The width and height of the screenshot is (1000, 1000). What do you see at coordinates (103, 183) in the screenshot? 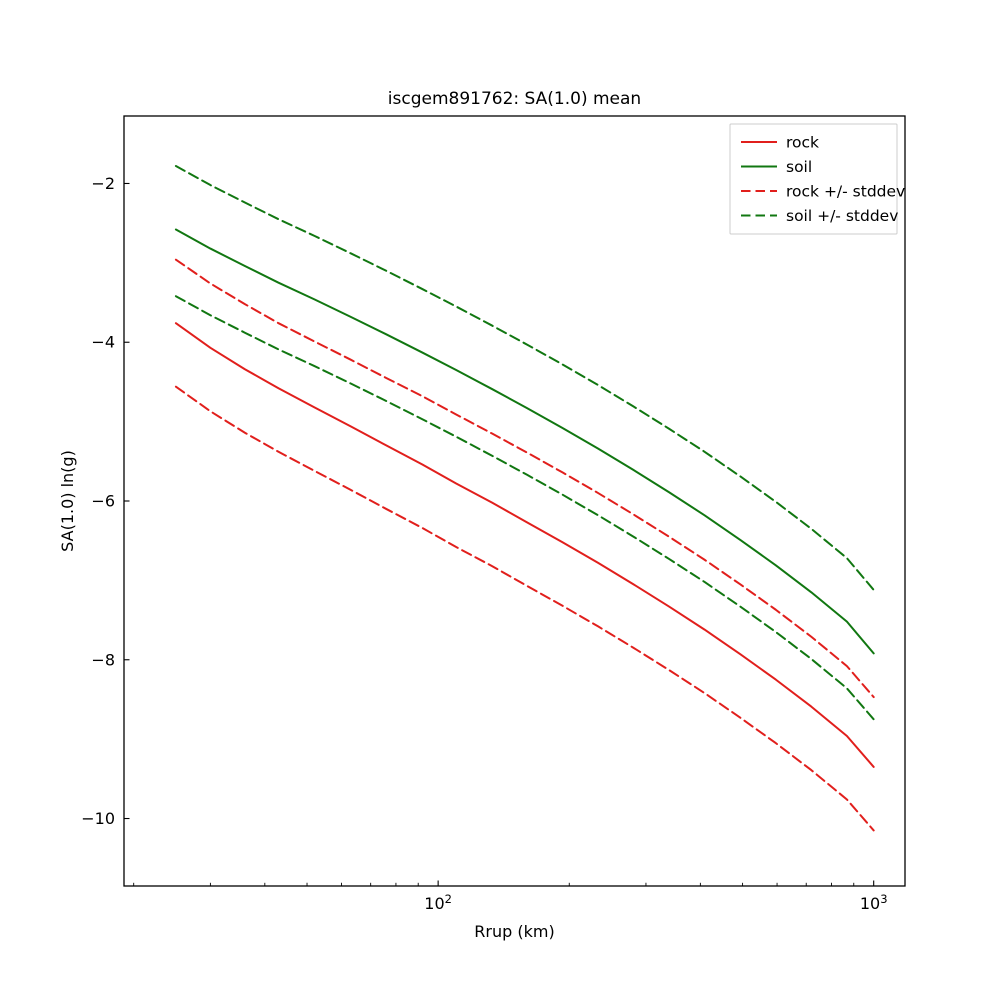
I see `y-tick-label: −2` at bounding box center [103, 183].